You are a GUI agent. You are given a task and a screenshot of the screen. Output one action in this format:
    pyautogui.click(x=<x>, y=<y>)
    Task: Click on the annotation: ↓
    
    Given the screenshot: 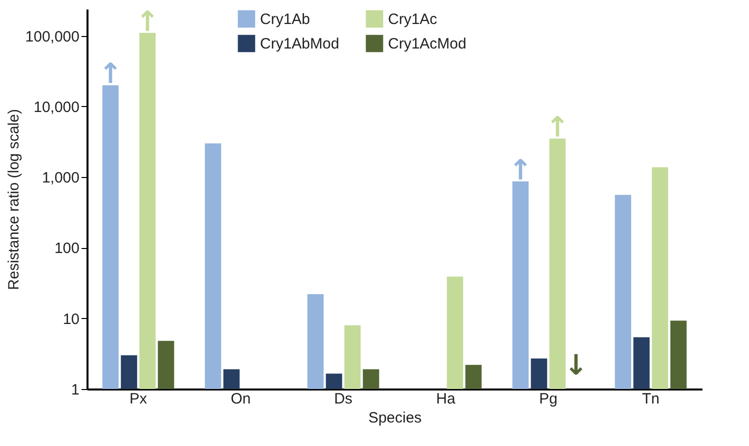 What is the action you would take?
    pyautogui.click(x=576, y=365)
    